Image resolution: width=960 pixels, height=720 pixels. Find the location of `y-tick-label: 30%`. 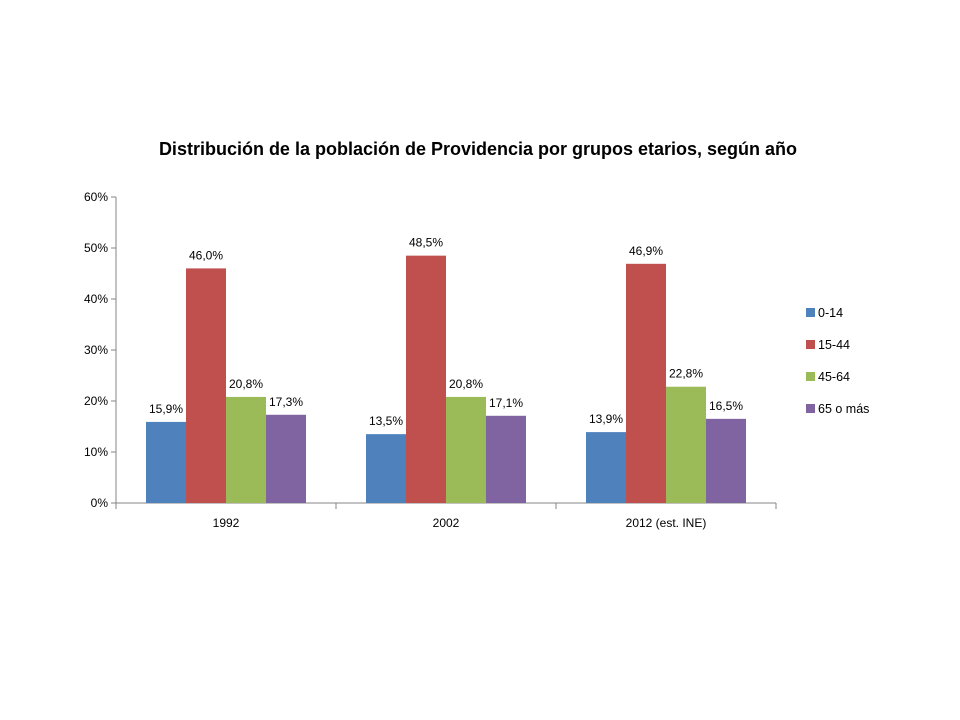

y-tick-label: 30% is located at coordinates (96, 350).